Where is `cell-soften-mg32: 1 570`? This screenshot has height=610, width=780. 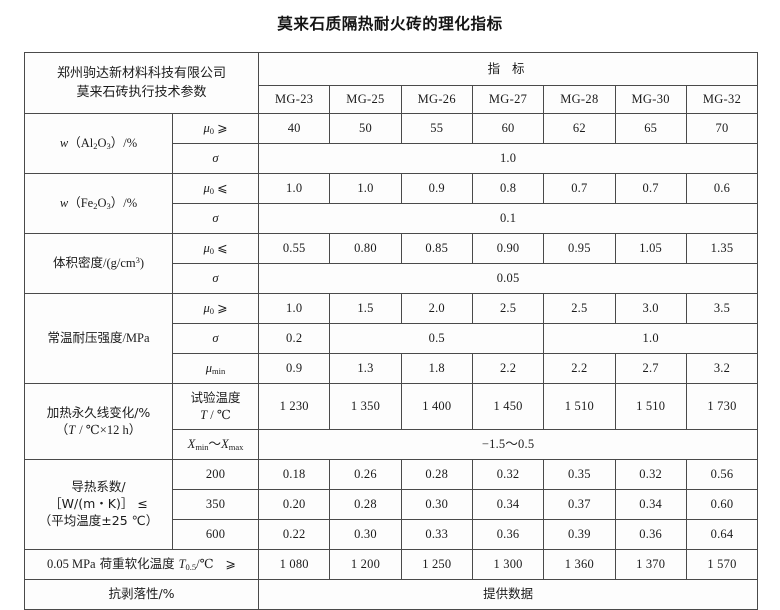 cell-soften-mg32: 1 570 is located at coordinates (722, 564).